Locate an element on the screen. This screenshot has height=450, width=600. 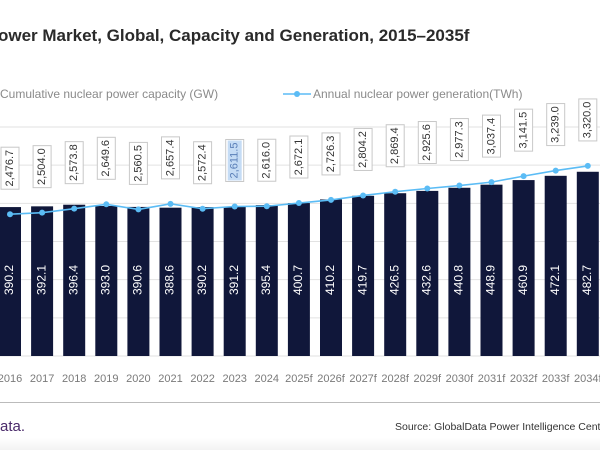
bar-2028f is located at coordinates (395, 274).